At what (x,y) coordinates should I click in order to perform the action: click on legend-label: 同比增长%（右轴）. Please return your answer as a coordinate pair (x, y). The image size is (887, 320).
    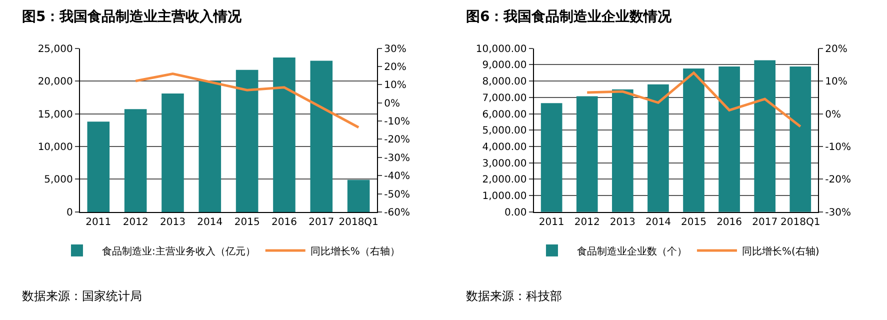
    Looking at the image, I should click on (355, 251).